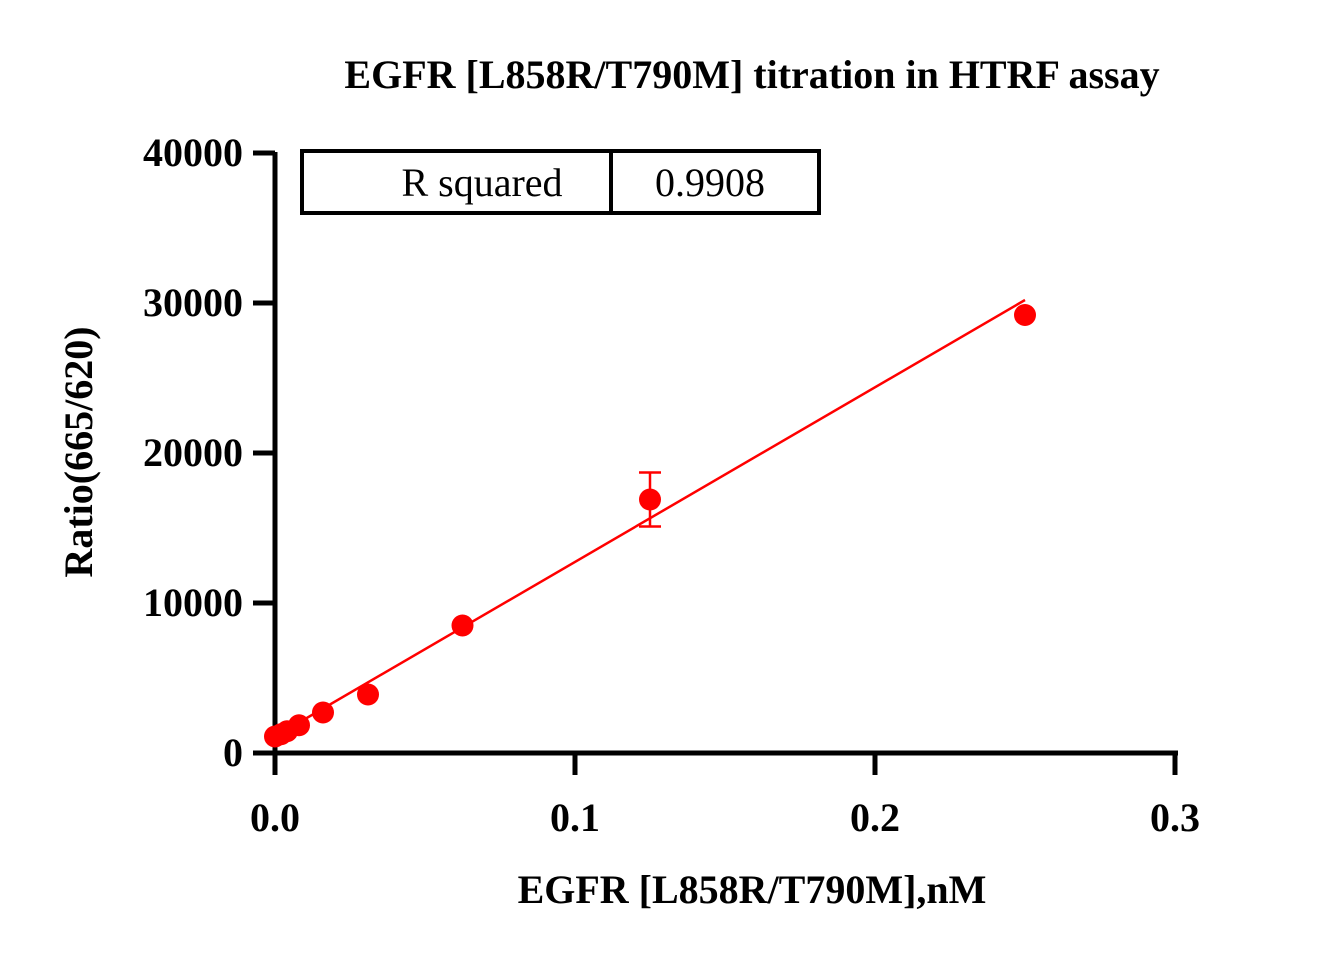  What do you see at coordinates (575, 817) in the screenshot?
I see `x-tick-label: 0.1` at bounding box center [575, 817].